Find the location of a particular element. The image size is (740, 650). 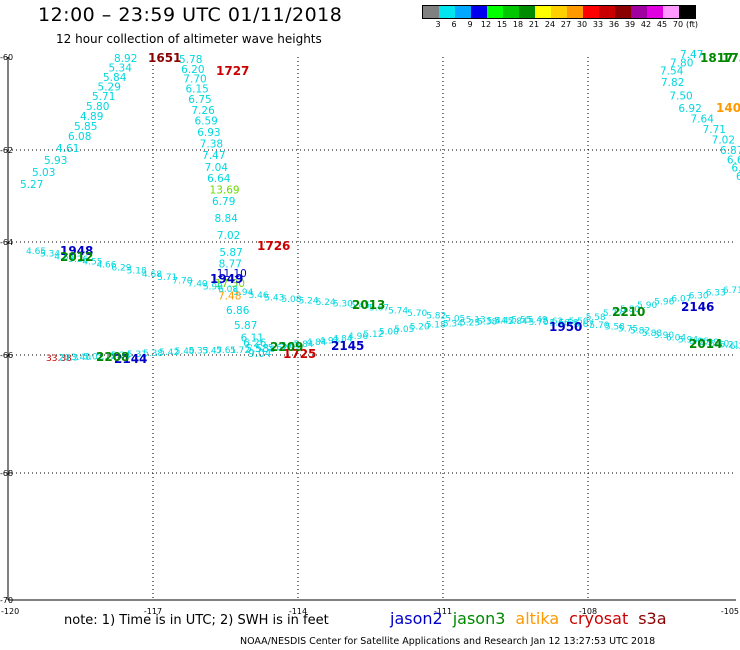

swh-value: 9.04 is located at coordinates (260, 354).